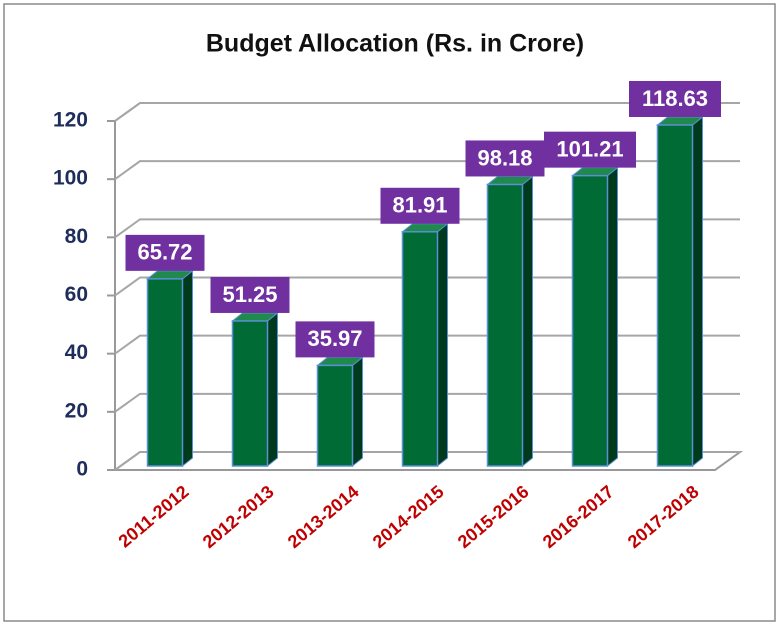 The width and height of the screenshot is (779, 625). Describe the element at coordinates (395, 44) in the screenshot. I see `chart-title: Budget Allocation (Rs. in Crore)` at that location.